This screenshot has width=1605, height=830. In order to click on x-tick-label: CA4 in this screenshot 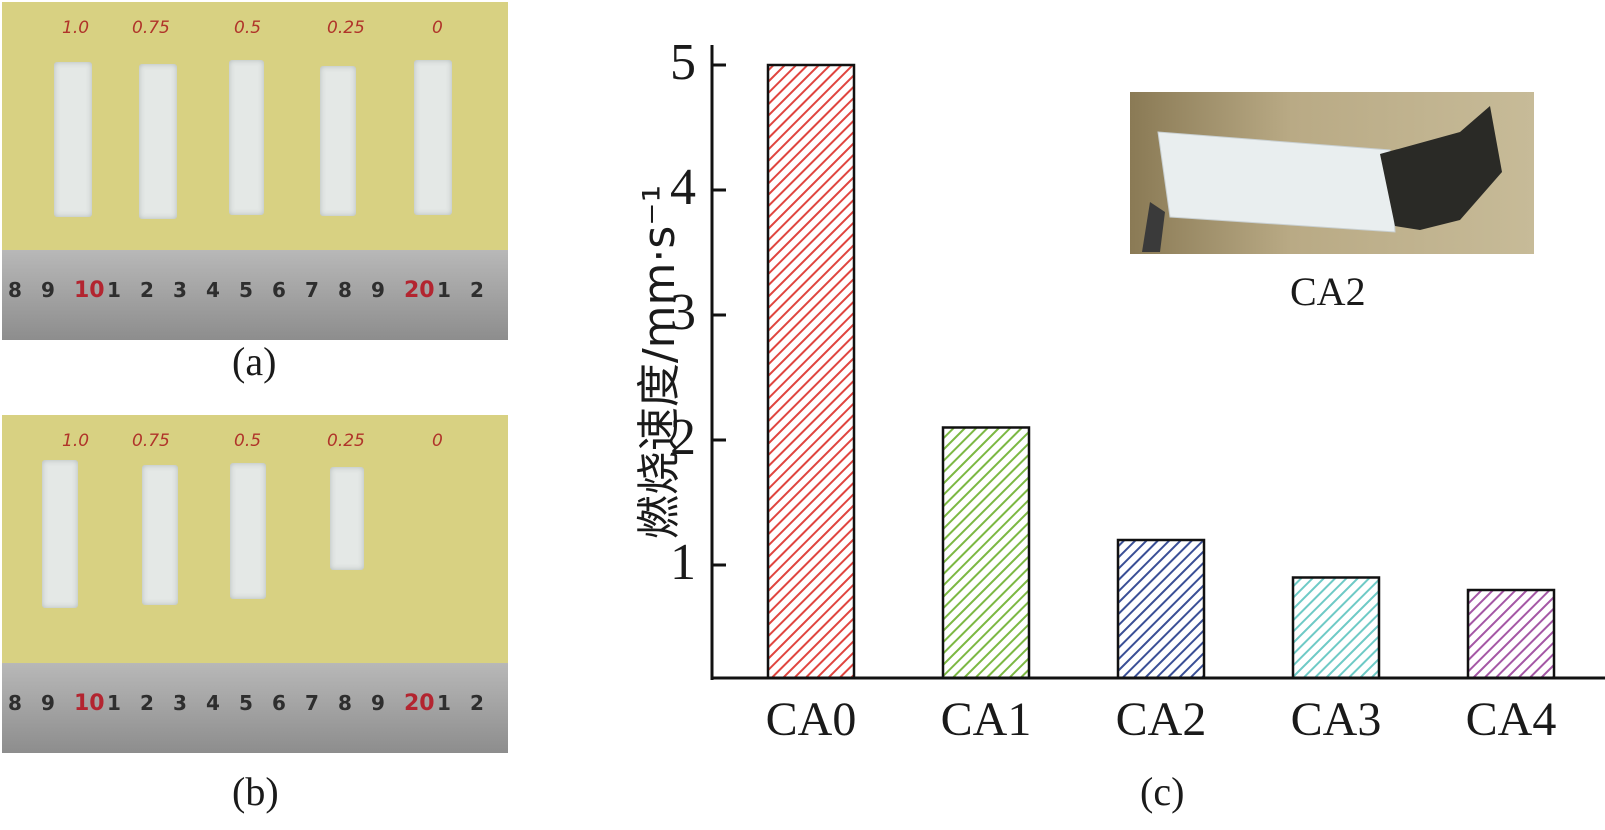, I will do `click(1511, 719)`.